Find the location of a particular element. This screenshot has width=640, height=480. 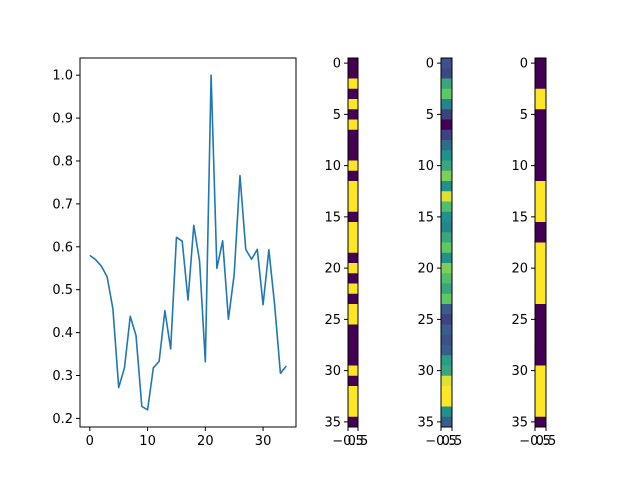

y-tick-label: 10 is located at coordinates (519, 166).